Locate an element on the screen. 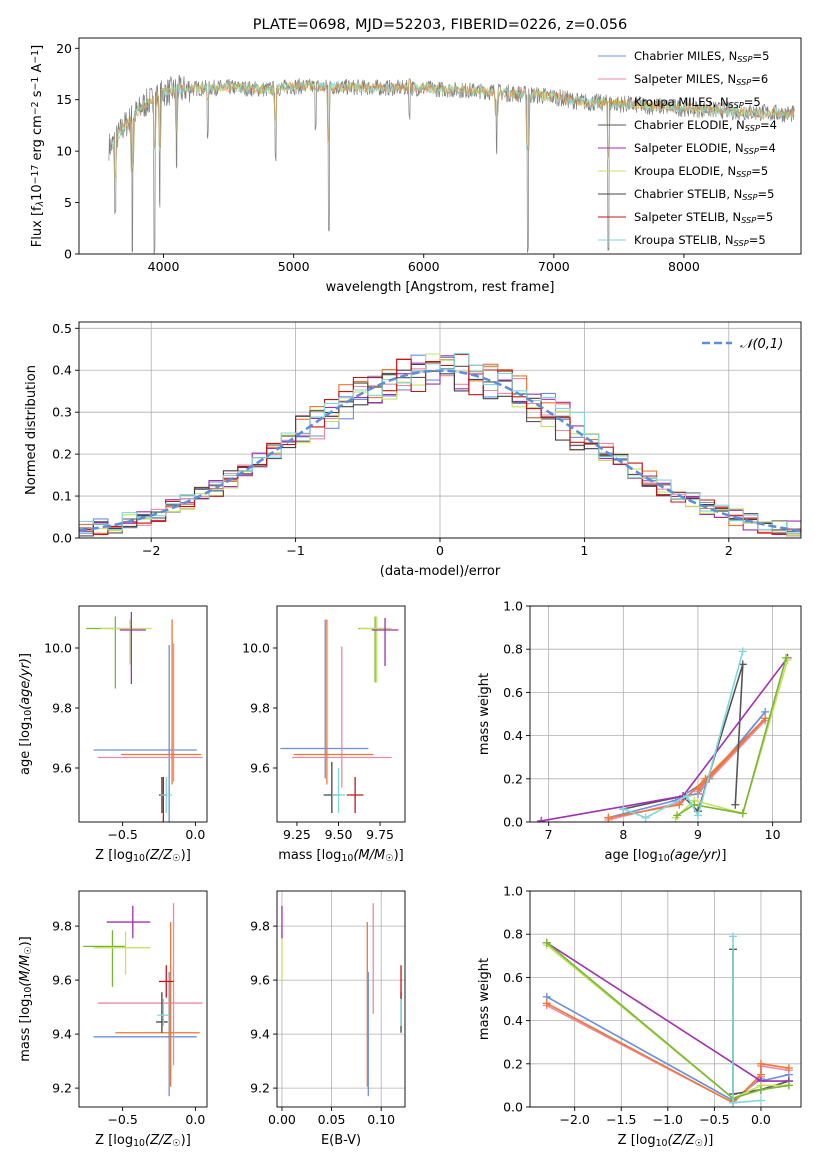 This screenshot has width=819, height=1174. x-tick-label: 0.0 is located at coordinates (195, 834).